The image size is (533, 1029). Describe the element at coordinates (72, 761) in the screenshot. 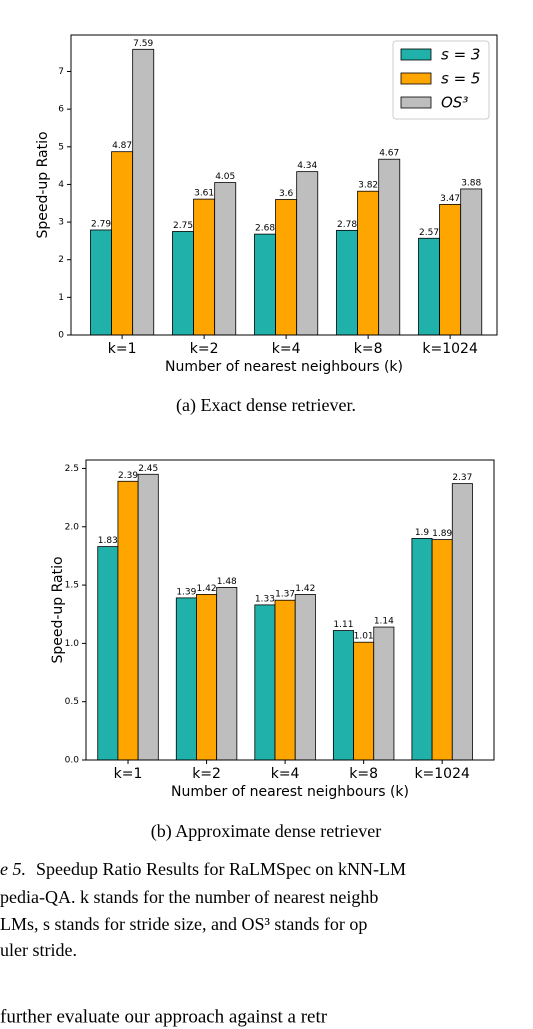

I see `y-tick-label: 0.0` at that location.